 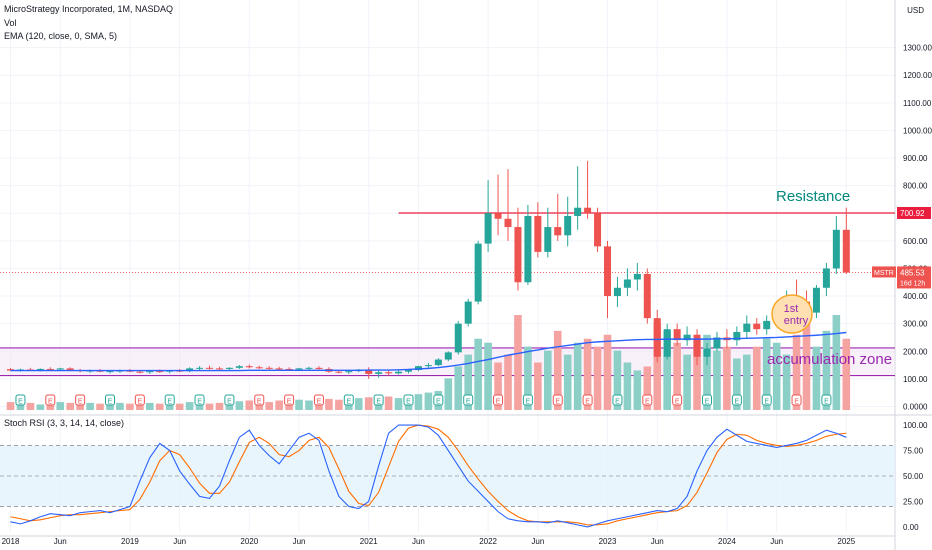 I want to click on price-tick-label: 0.0000, so click(x=915, y=406).